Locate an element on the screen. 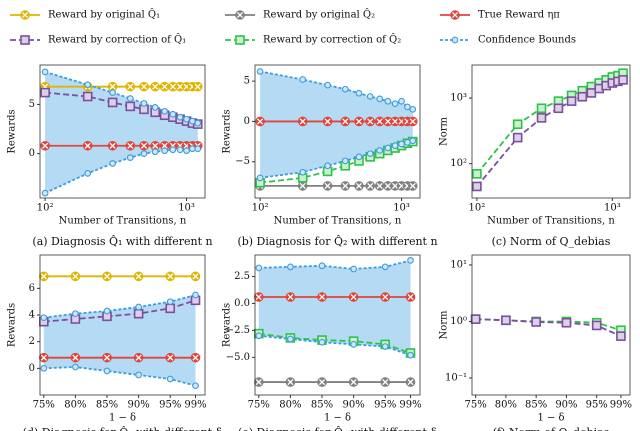 The width and height of the screenshot is (640, 431). caption: (e) Diagnosis for Q̂₂ with different δ is located at coordinates (338, 428).